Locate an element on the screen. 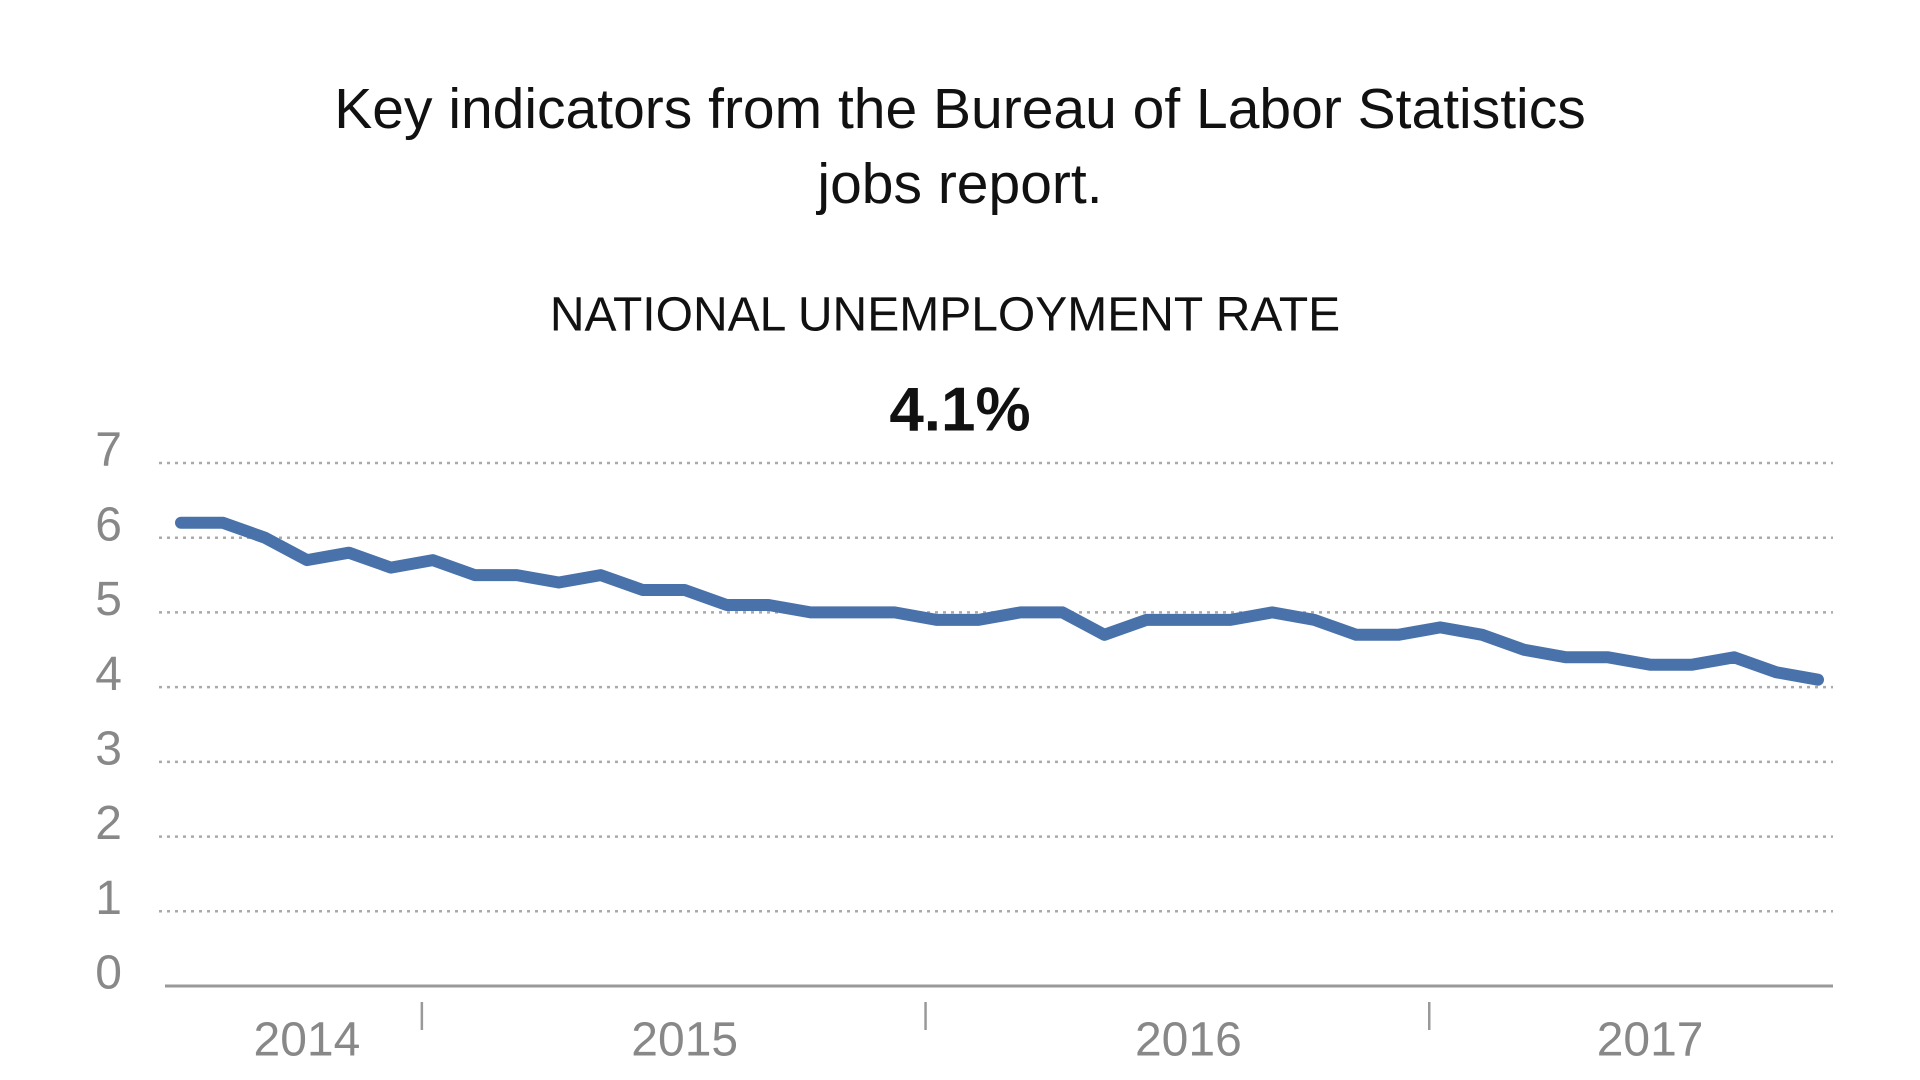 The height and width of the screenshot is (1080, 1920). y-tick-label: 2 is located at coordinates (108, 823).